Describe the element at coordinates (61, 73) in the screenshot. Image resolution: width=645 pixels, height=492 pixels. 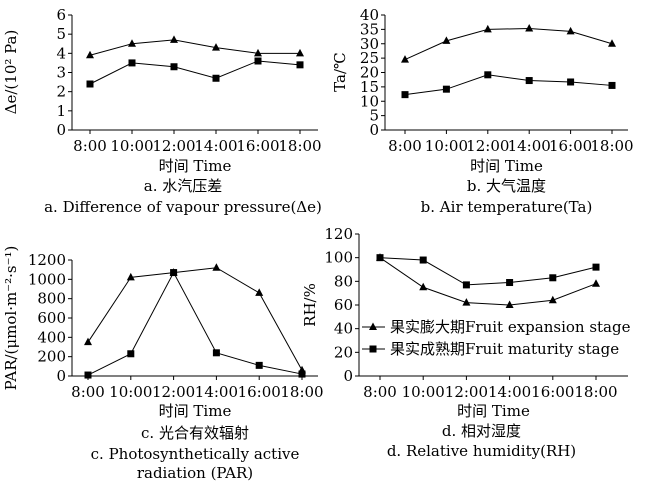
I see `y-tick-label: 3` at that location.